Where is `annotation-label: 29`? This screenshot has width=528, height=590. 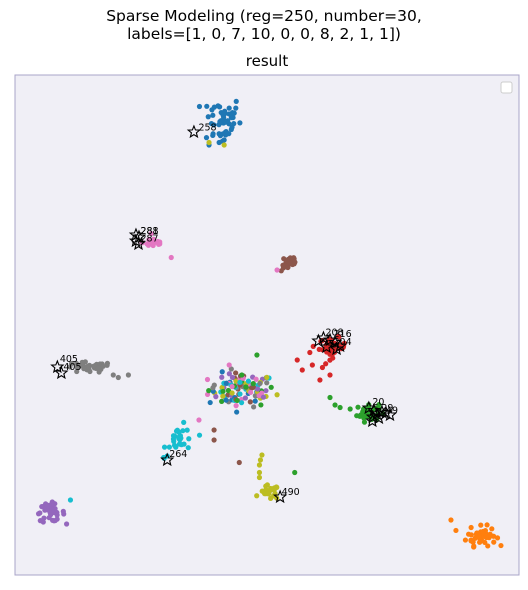 annotation-label: 29 is located at coordinates (387, 408).